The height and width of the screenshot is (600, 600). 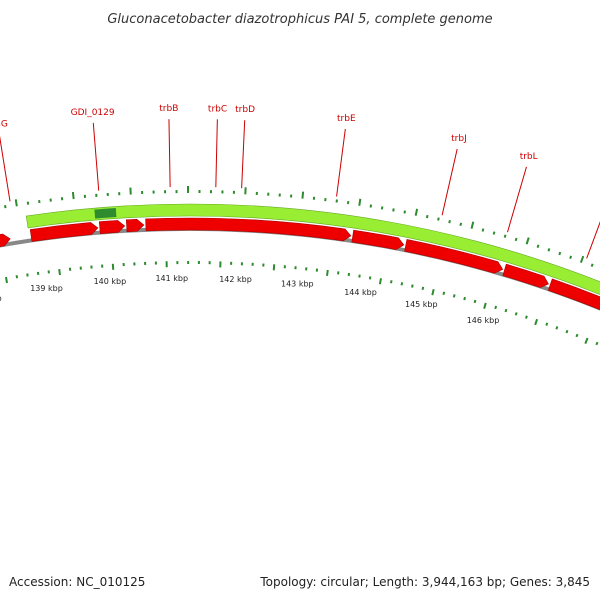 I want to click on gene-label: trbD, so click(x=245, y=110).